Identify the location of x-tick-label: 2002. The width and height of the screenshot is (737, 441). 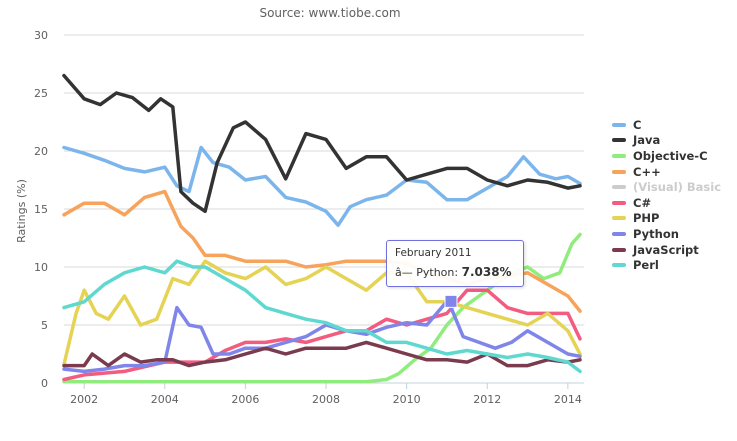
(84, 399).